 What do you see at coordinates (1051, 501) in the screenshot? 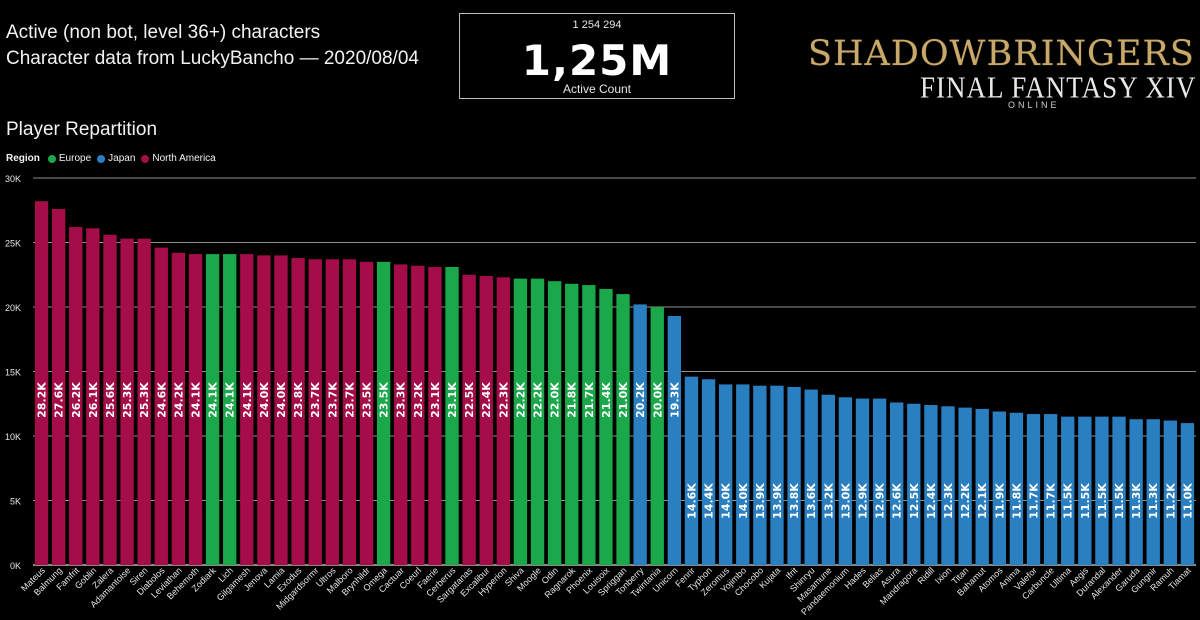
I see `data-label: 11.7K` at bounding box center [1051, 501].